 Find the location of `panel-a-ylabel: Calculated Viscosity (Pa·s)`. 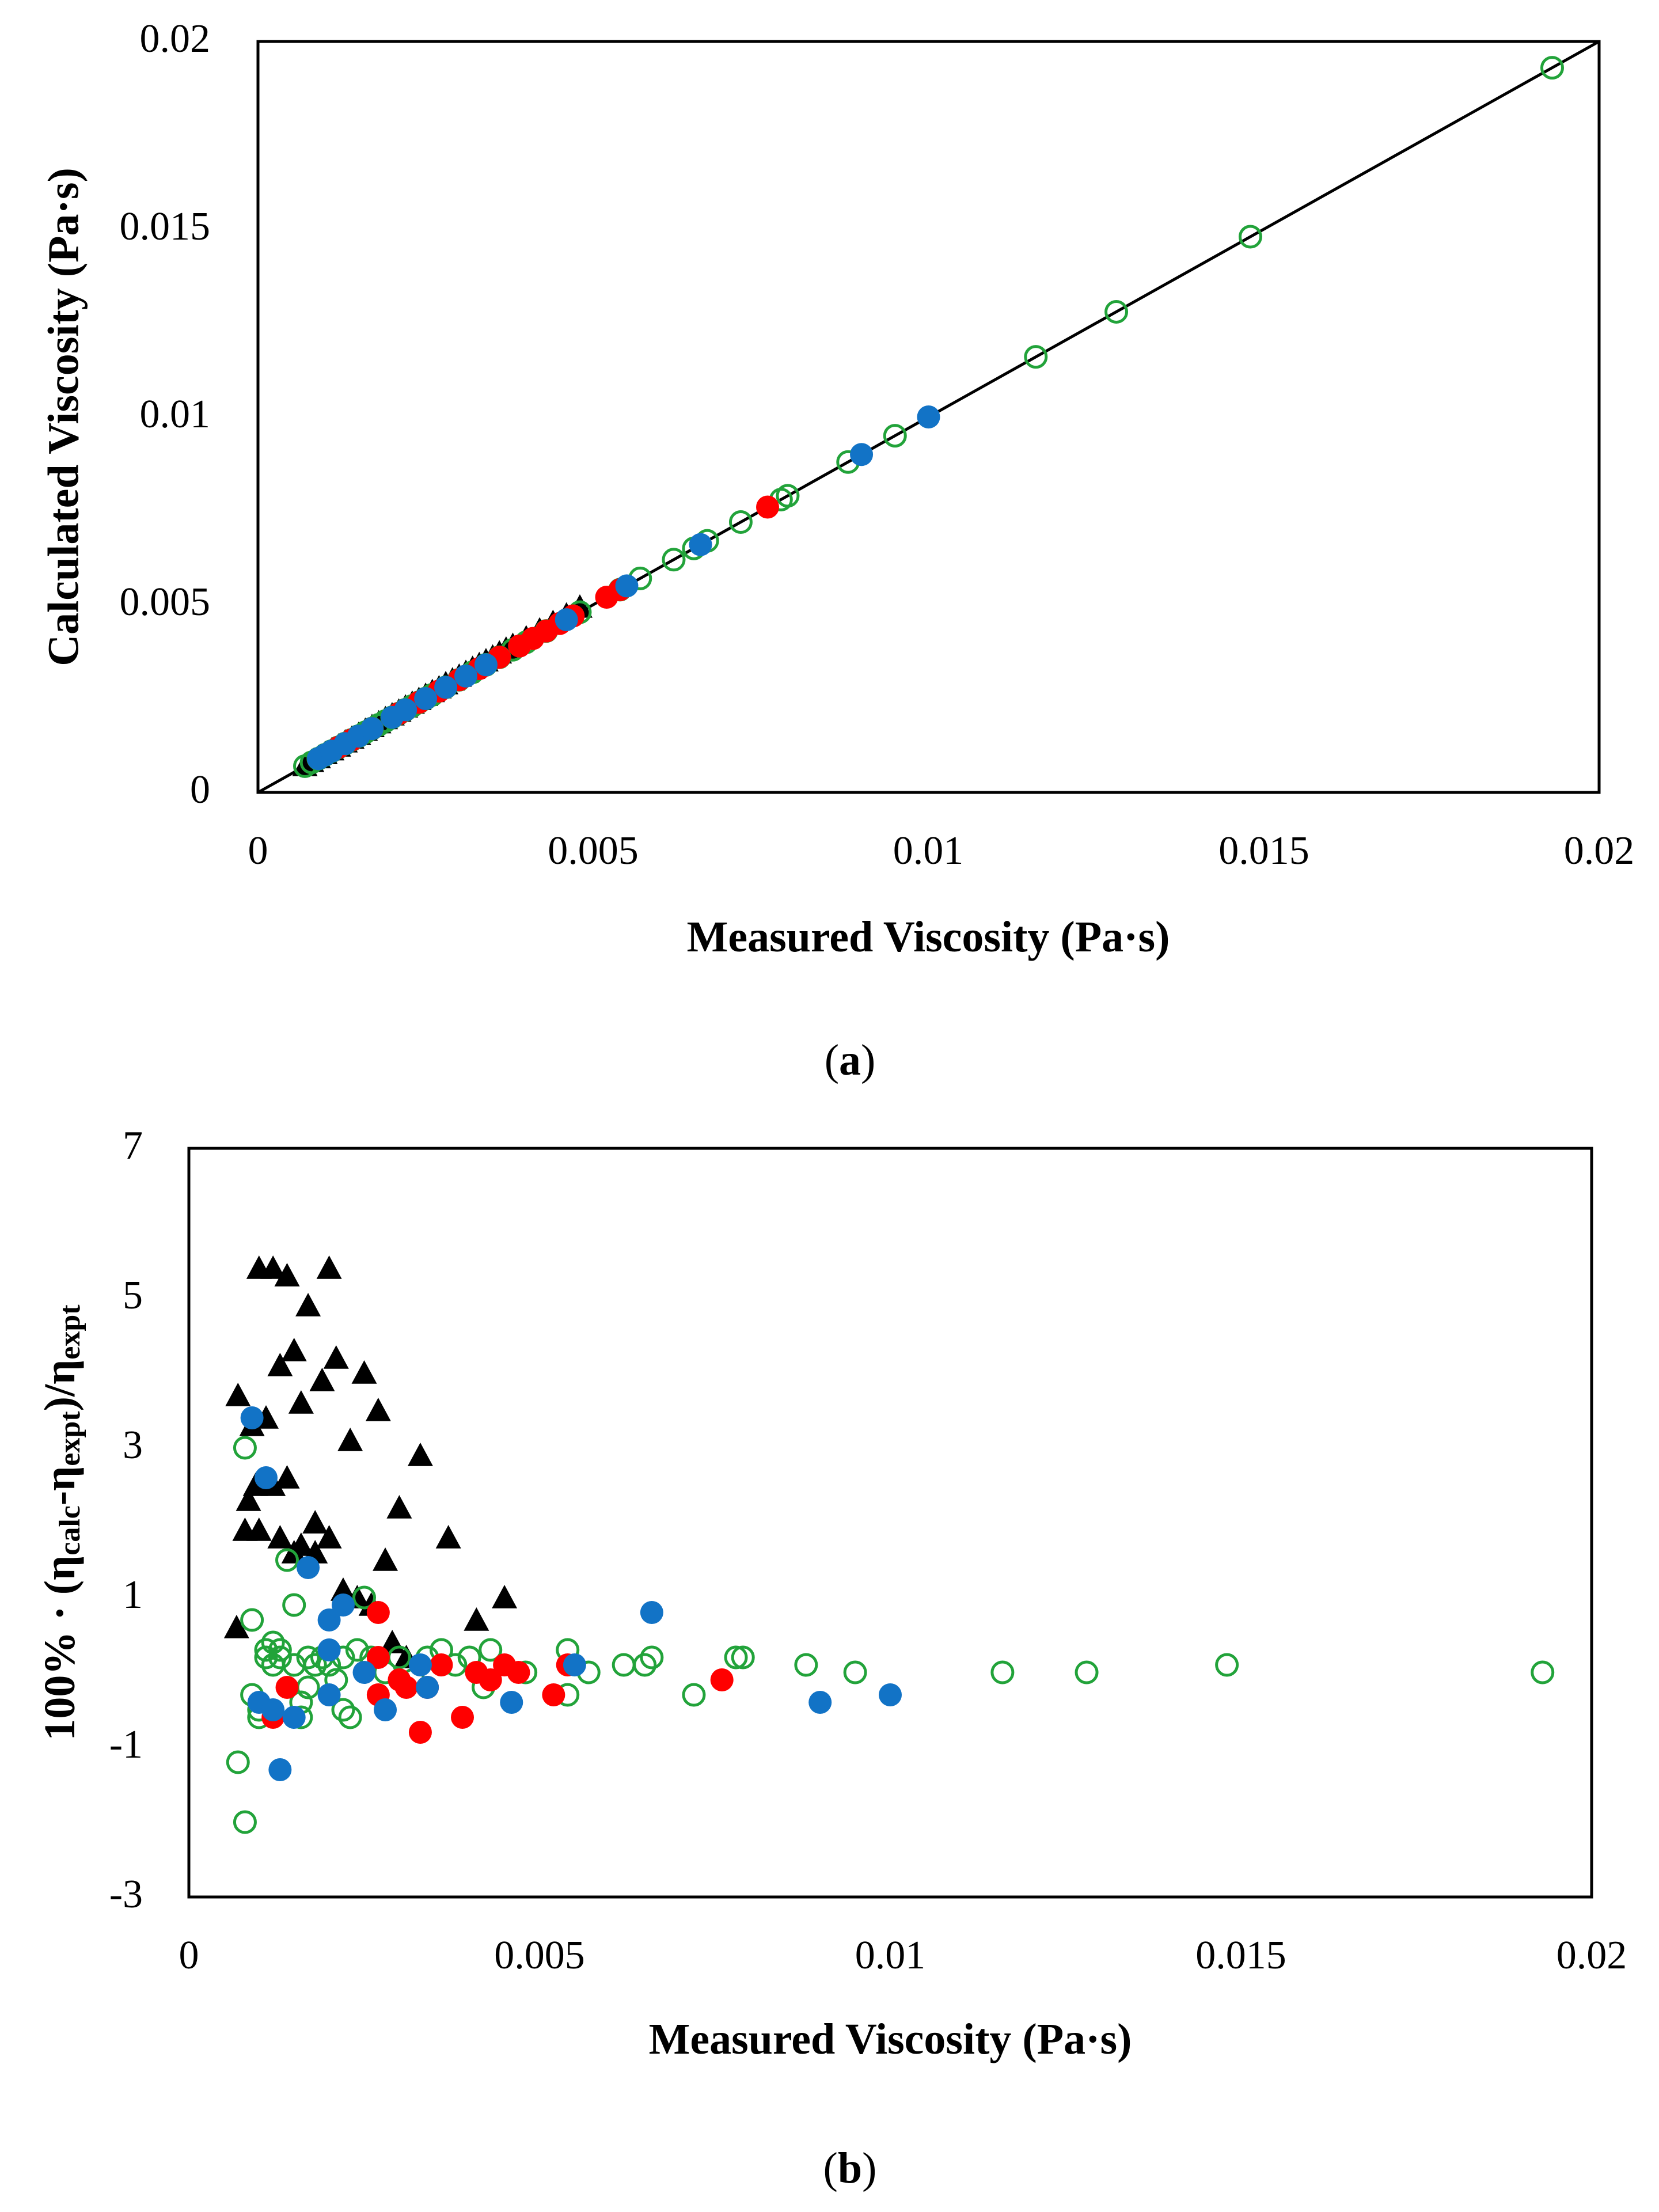

panel-a-ylabel: Calculated Viscosity (Pa·s) is located at coordinates (63, 417).